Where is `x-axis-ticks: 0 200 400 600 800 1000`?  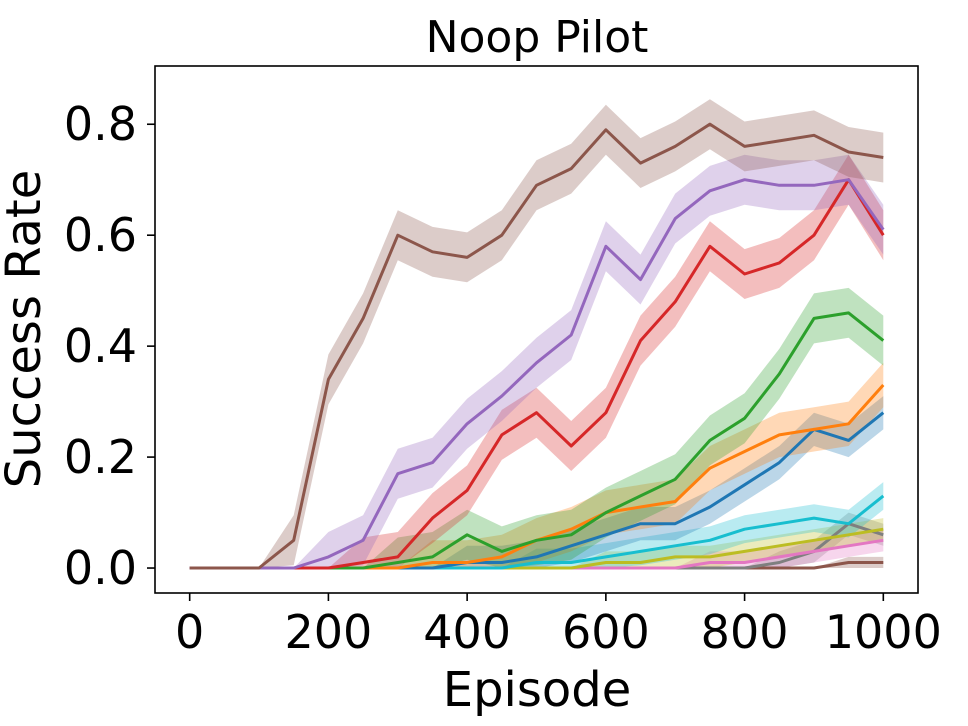
x-axis-ticks: 0 200 400 600 800 1000 is located at coordinates (558, 626).